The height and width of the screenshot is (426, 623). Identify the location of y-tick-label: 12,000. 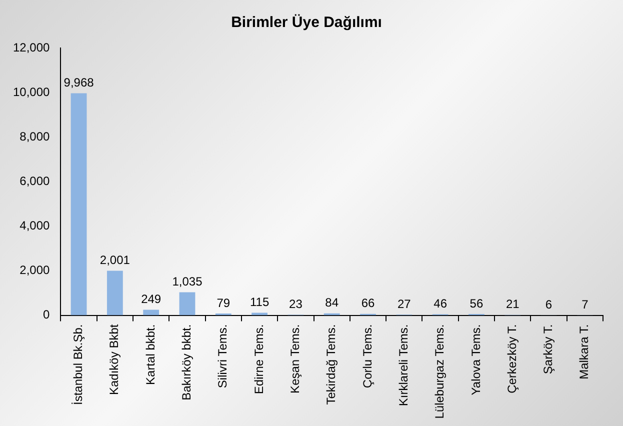
(31, 47).